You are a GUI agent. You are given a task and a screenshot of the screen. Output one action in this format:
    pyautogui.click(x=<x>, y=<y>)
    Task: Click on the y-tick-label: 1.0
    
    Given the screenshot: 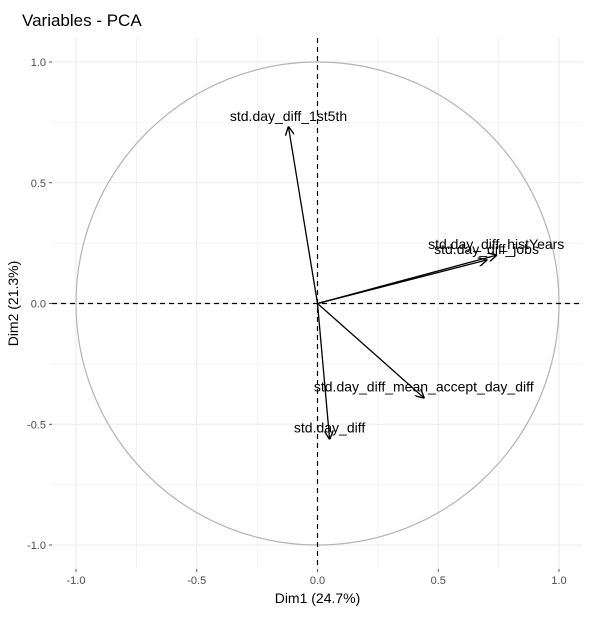 What is the action you would take?
    pyautogui.click(x=38, y=63)
    